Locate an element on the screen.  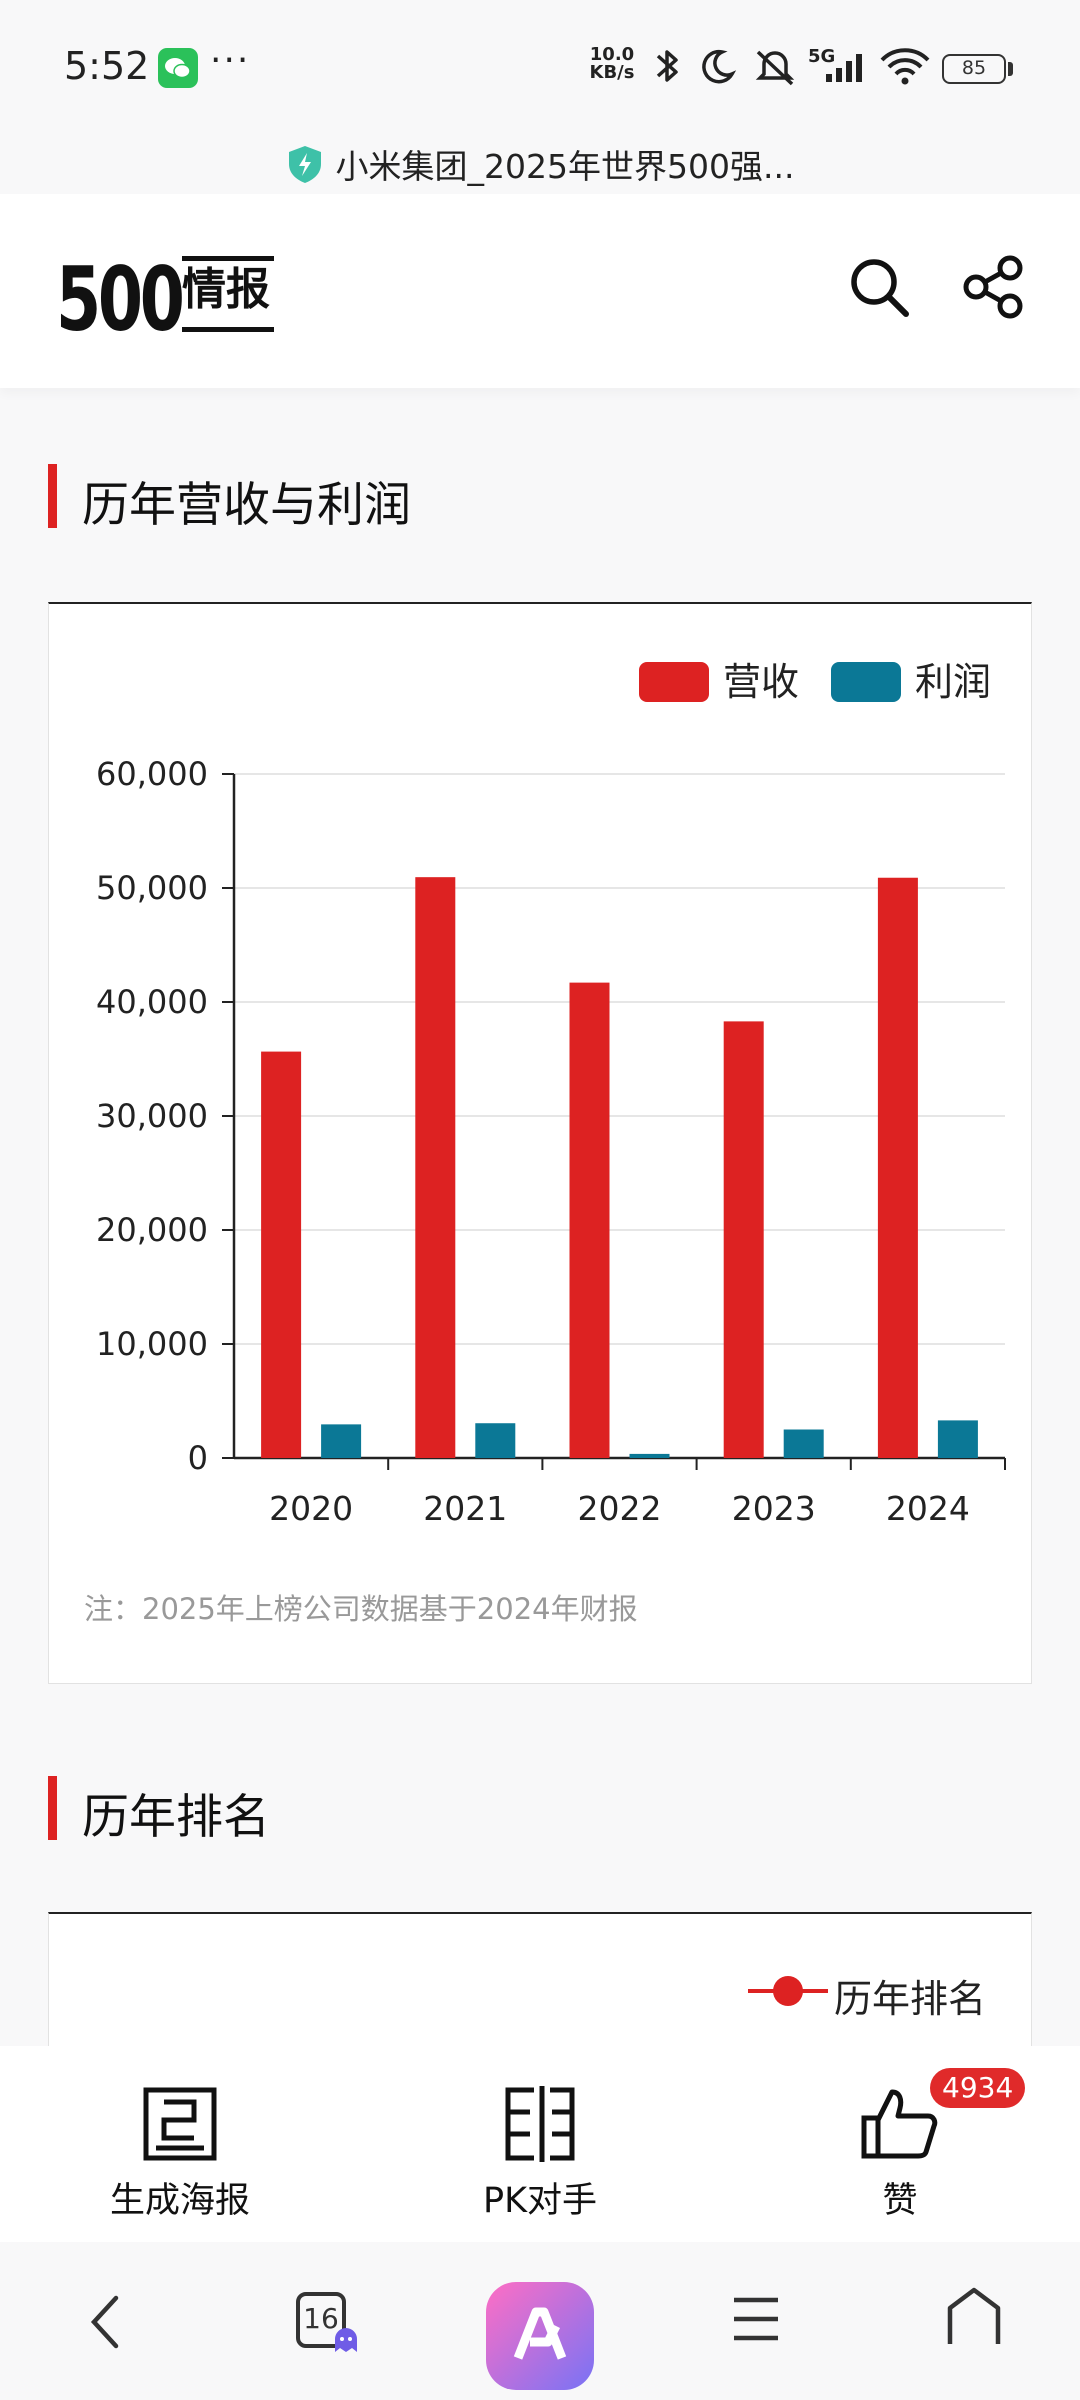
tab-count: 16 is located at coordinates (321, 2318).